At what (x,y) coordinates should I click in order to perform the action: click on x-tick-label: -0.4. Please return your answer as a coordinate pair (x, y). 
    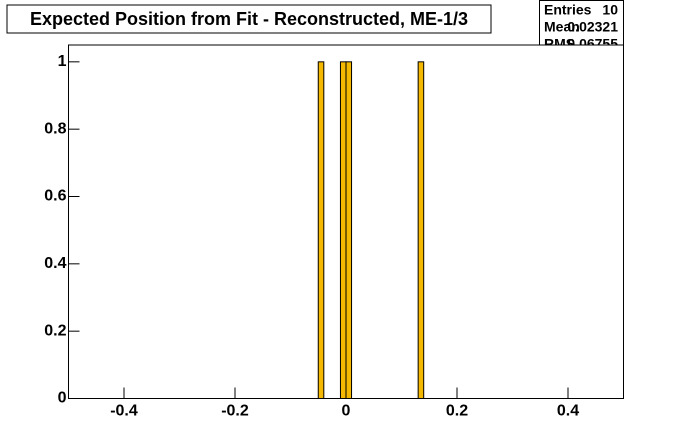
    Looking at the image, I should click on (124, 411).